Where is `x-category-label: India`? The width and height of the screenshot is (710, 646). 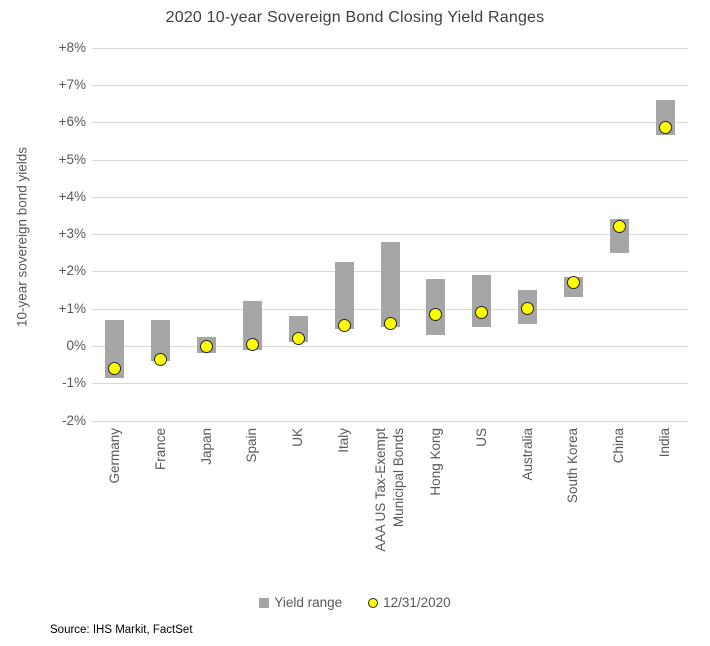
x-category-label: India is located at coordinates (665, 443).